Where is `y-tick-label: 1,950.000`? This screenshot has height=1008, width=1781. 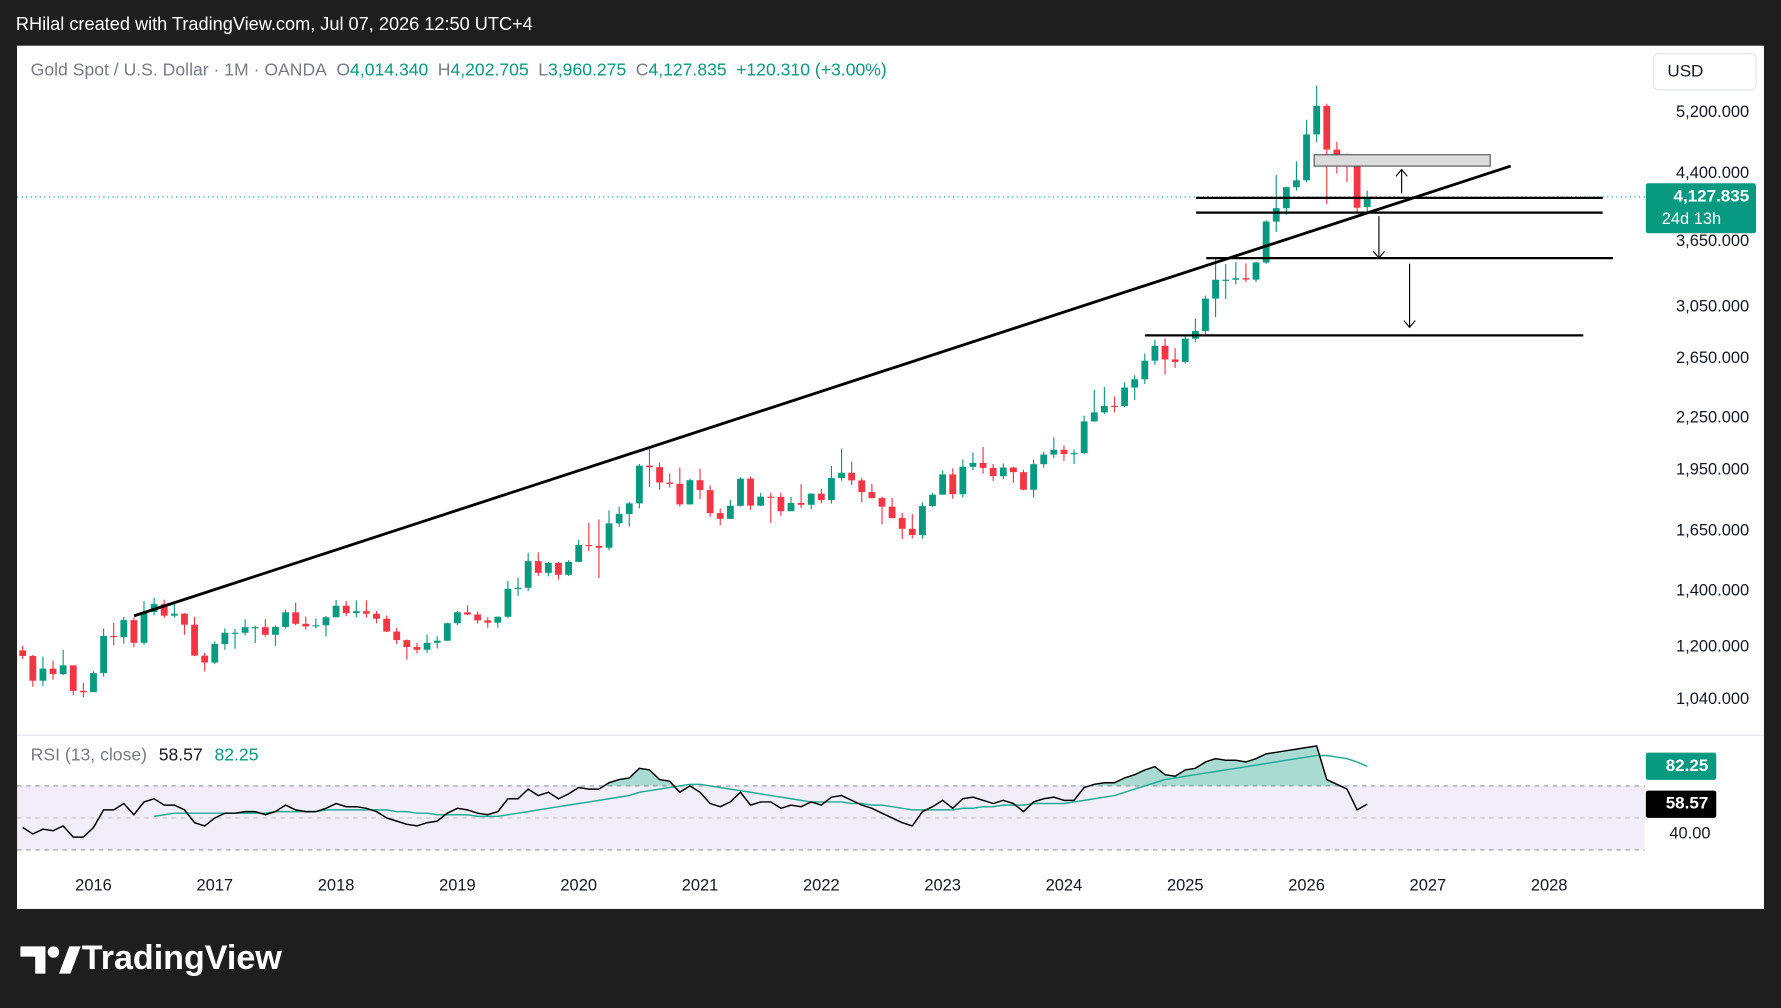 y-tick-label: 1,950.000 is located at coordinates (1712, 470).